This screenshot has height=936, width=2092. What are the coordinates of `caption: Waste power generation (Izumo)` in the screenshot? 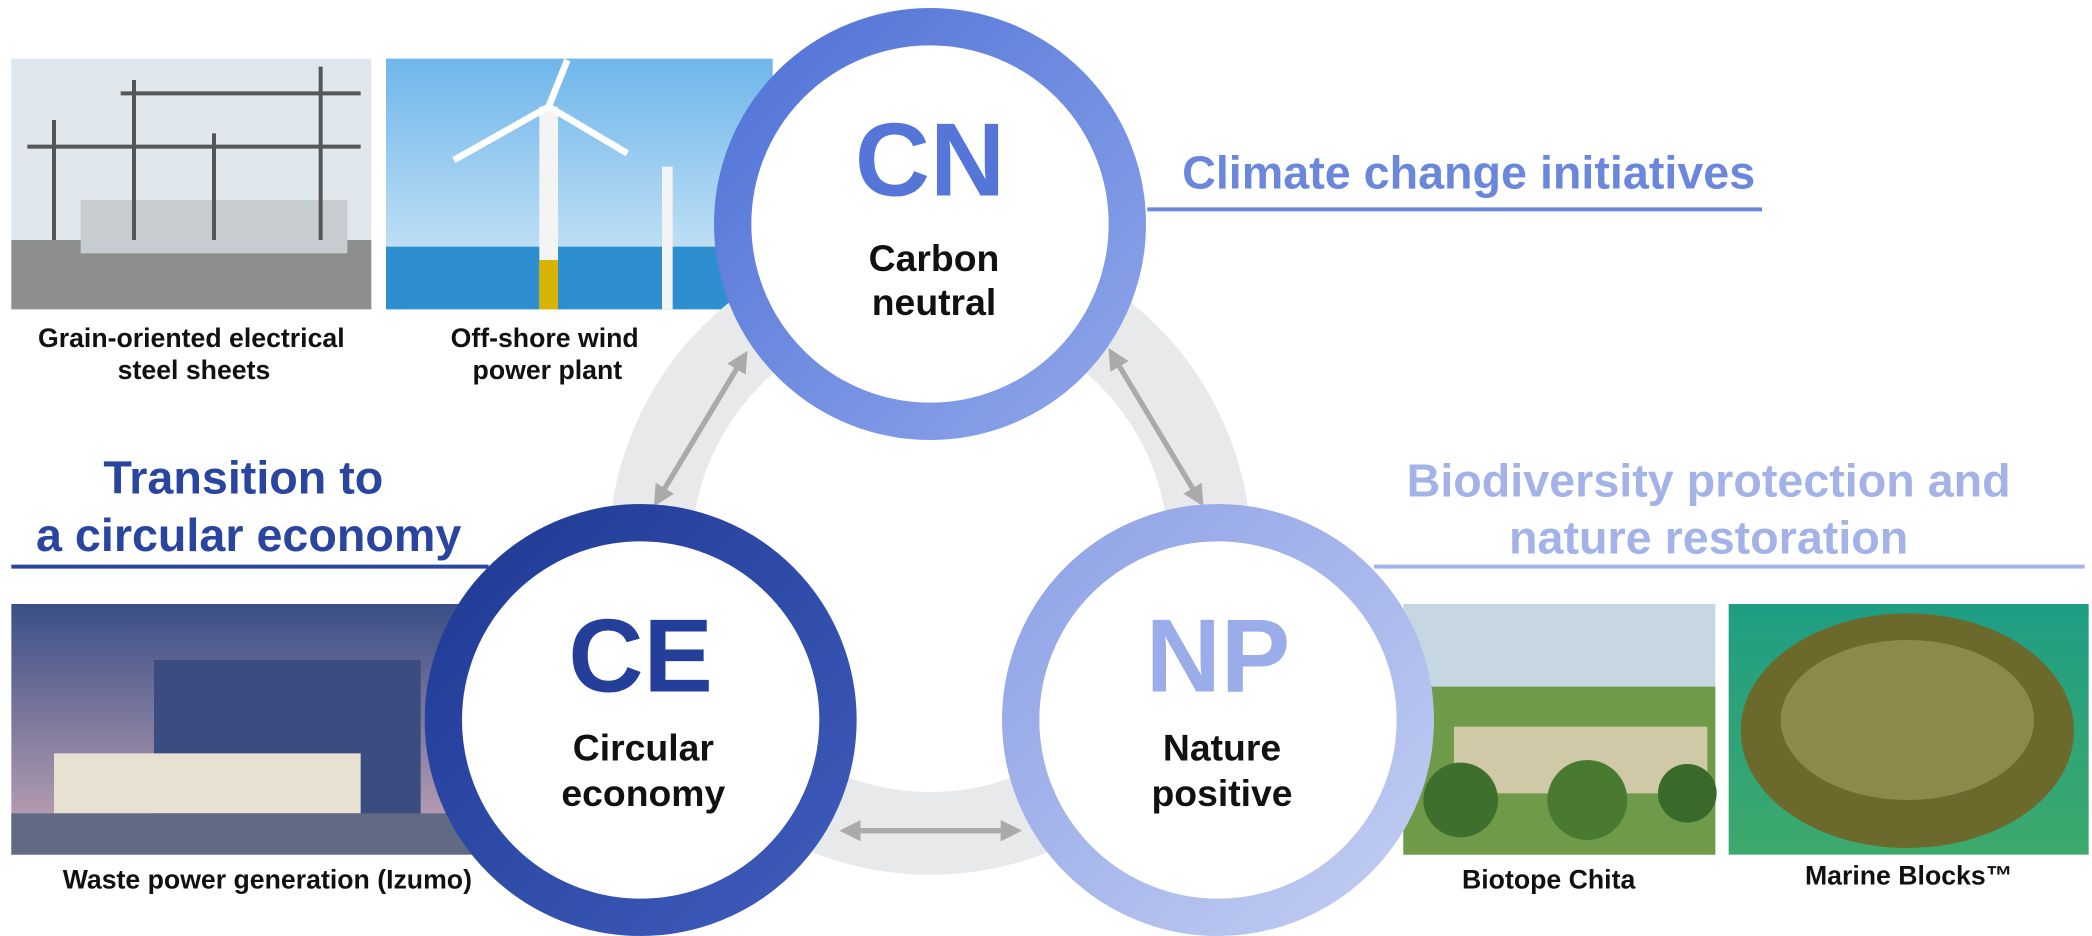 It's located at (267, 879).